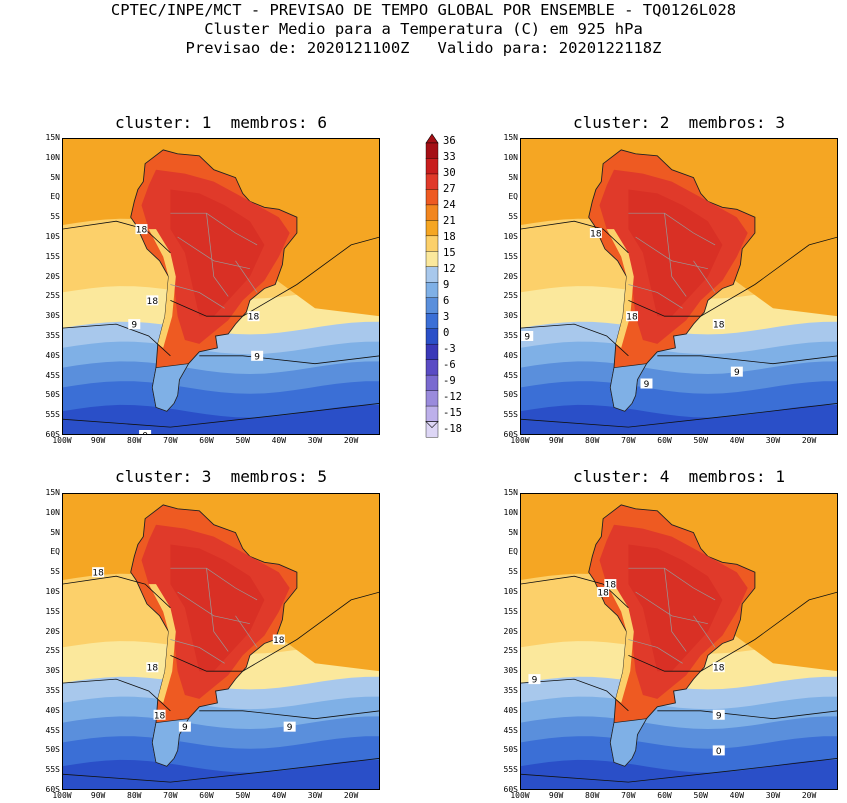 The width and height of the screenshot is (847, 803). Describe the element at coordinates (52, 316) in the screenshot. I see `lat-tick-label: 30S` at that location.